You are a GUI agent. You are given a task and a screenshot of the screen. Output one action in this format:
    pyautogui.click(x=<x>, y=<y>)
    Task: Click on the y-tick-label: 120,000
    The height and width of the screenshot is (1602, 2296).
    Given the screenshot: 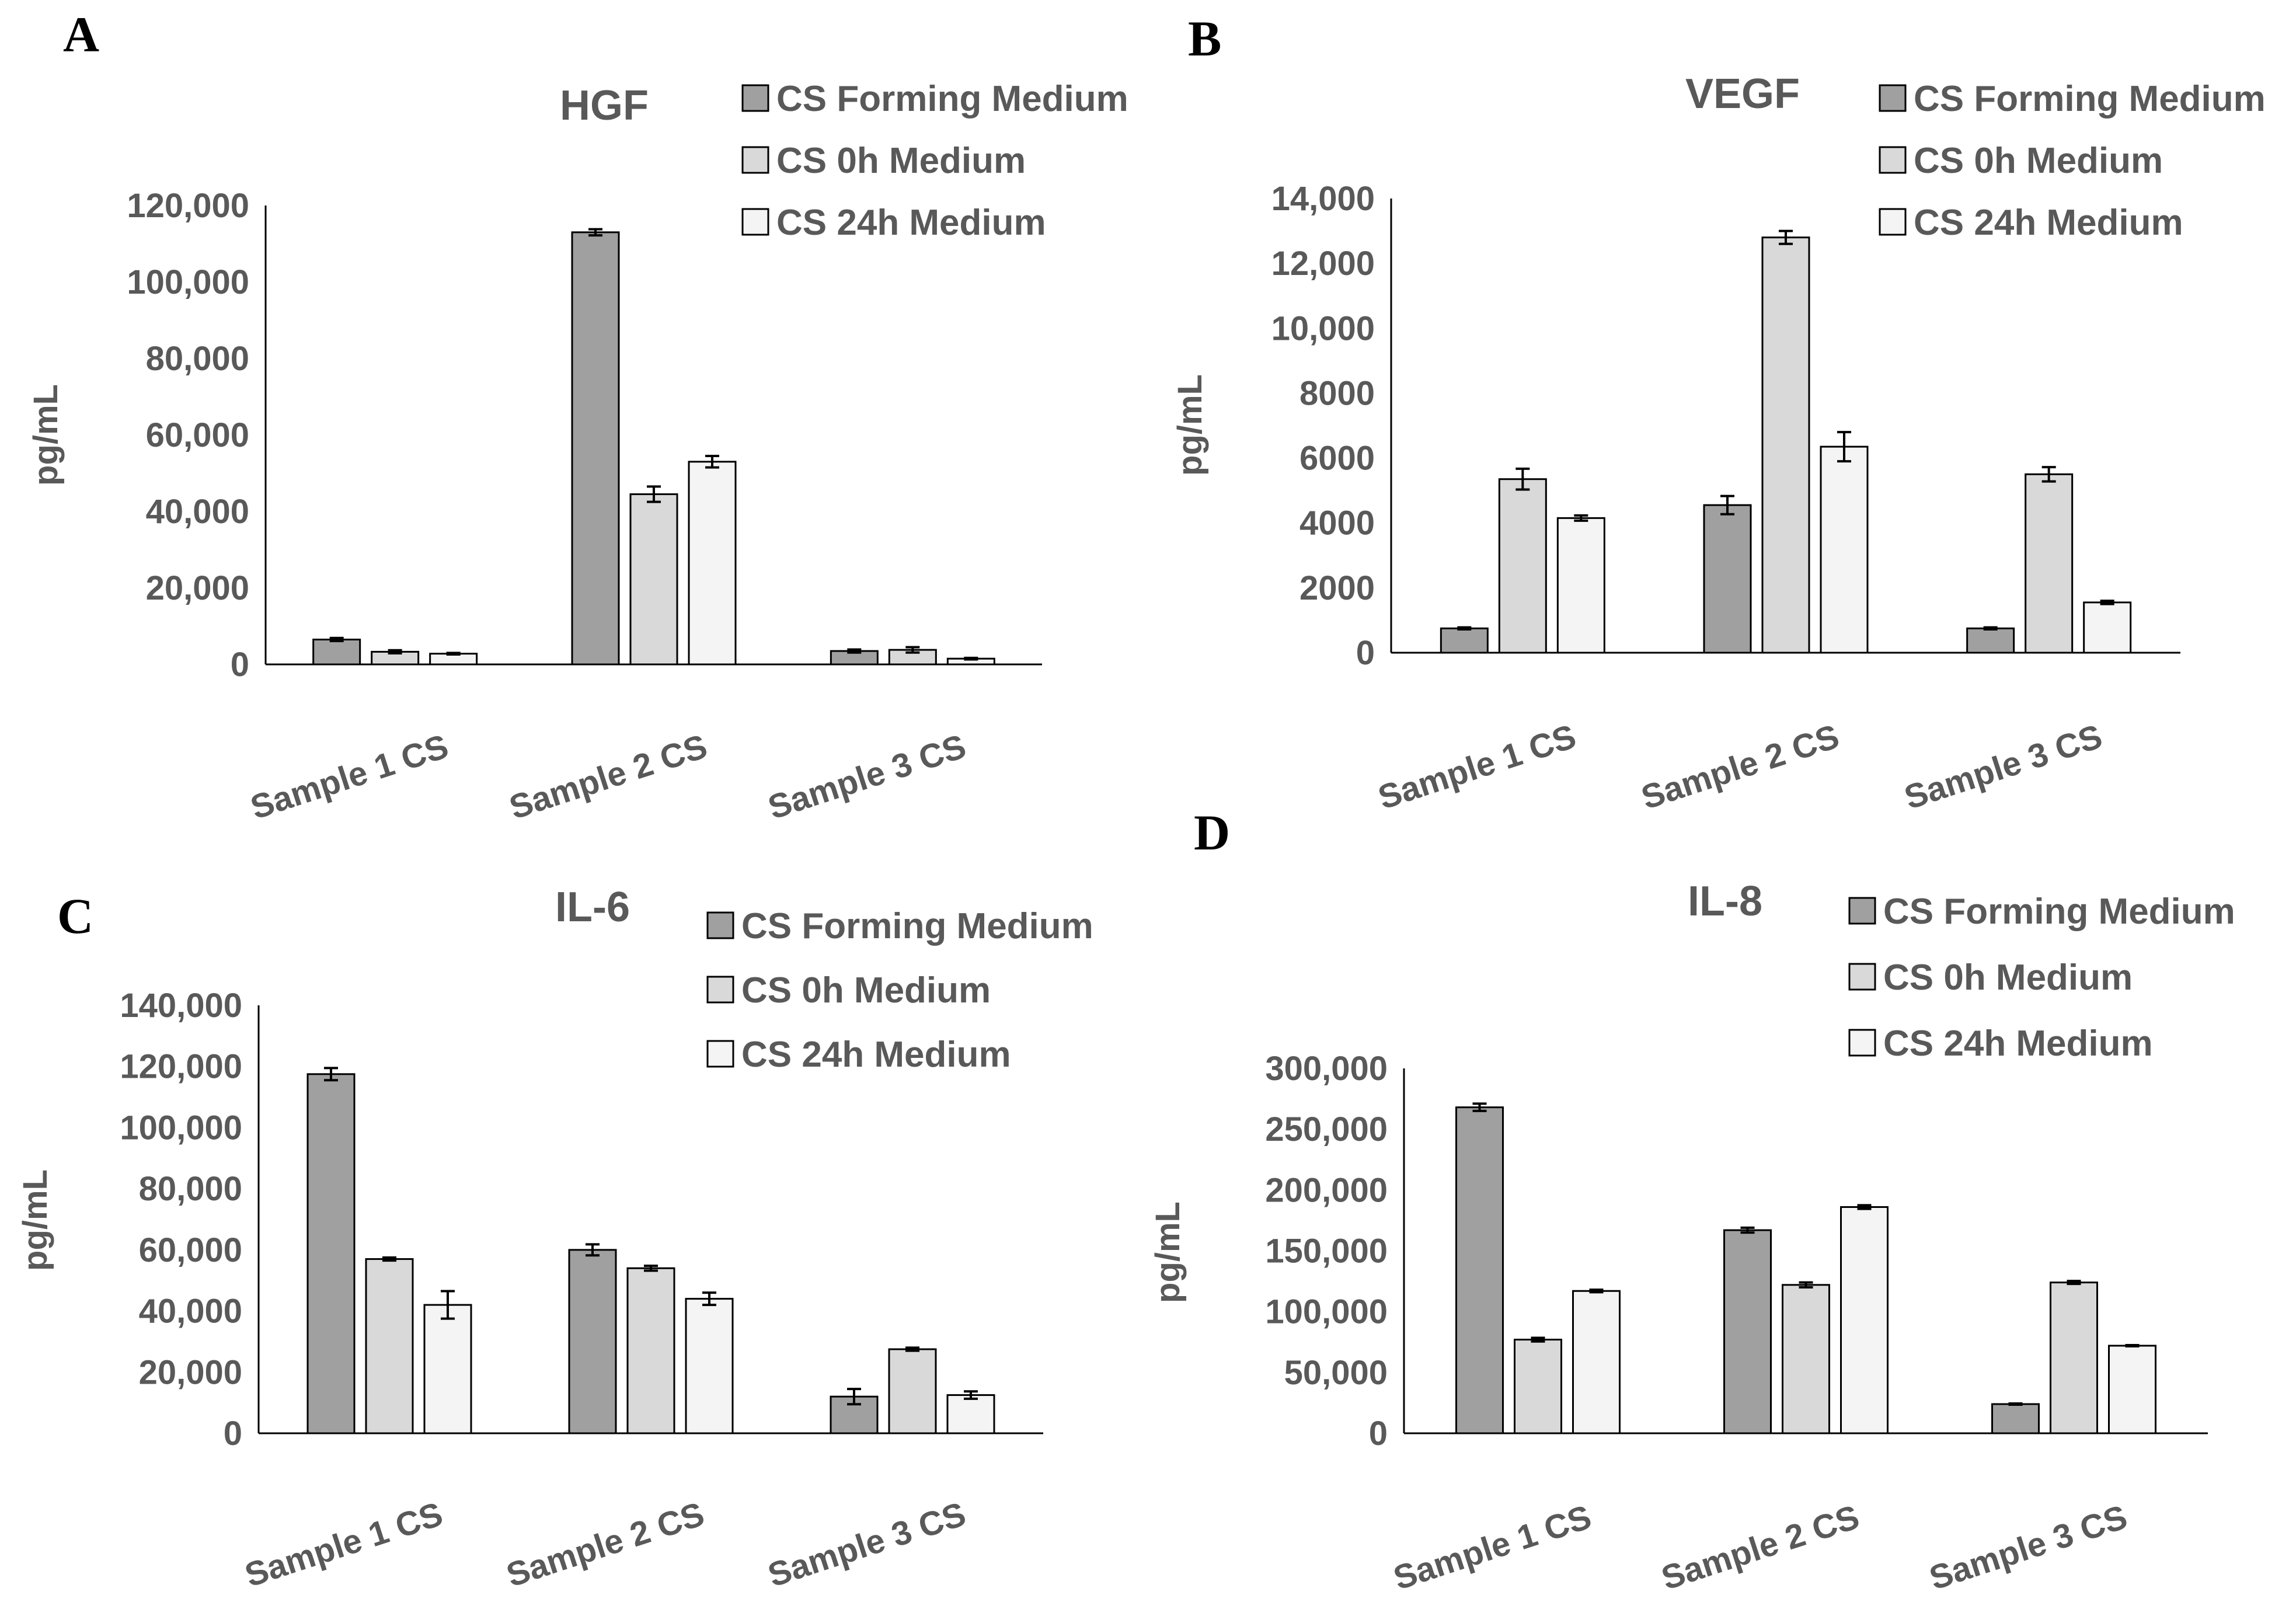 What is the action you would take?
    pyautogui.click(x=181, y=1067)
    